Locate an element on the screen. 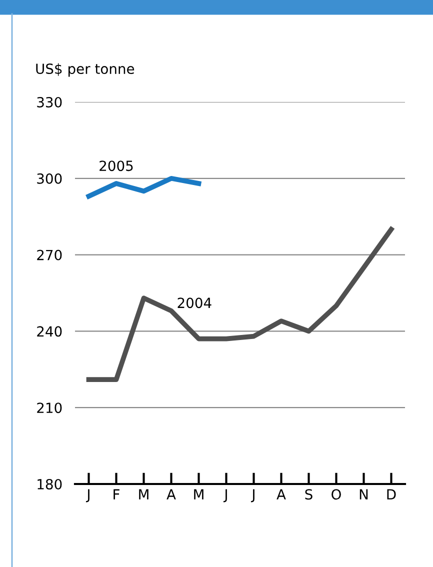 The height and width of the screenshot is (567, 433). x-tick-label: N is located at coordinates (364, 494).